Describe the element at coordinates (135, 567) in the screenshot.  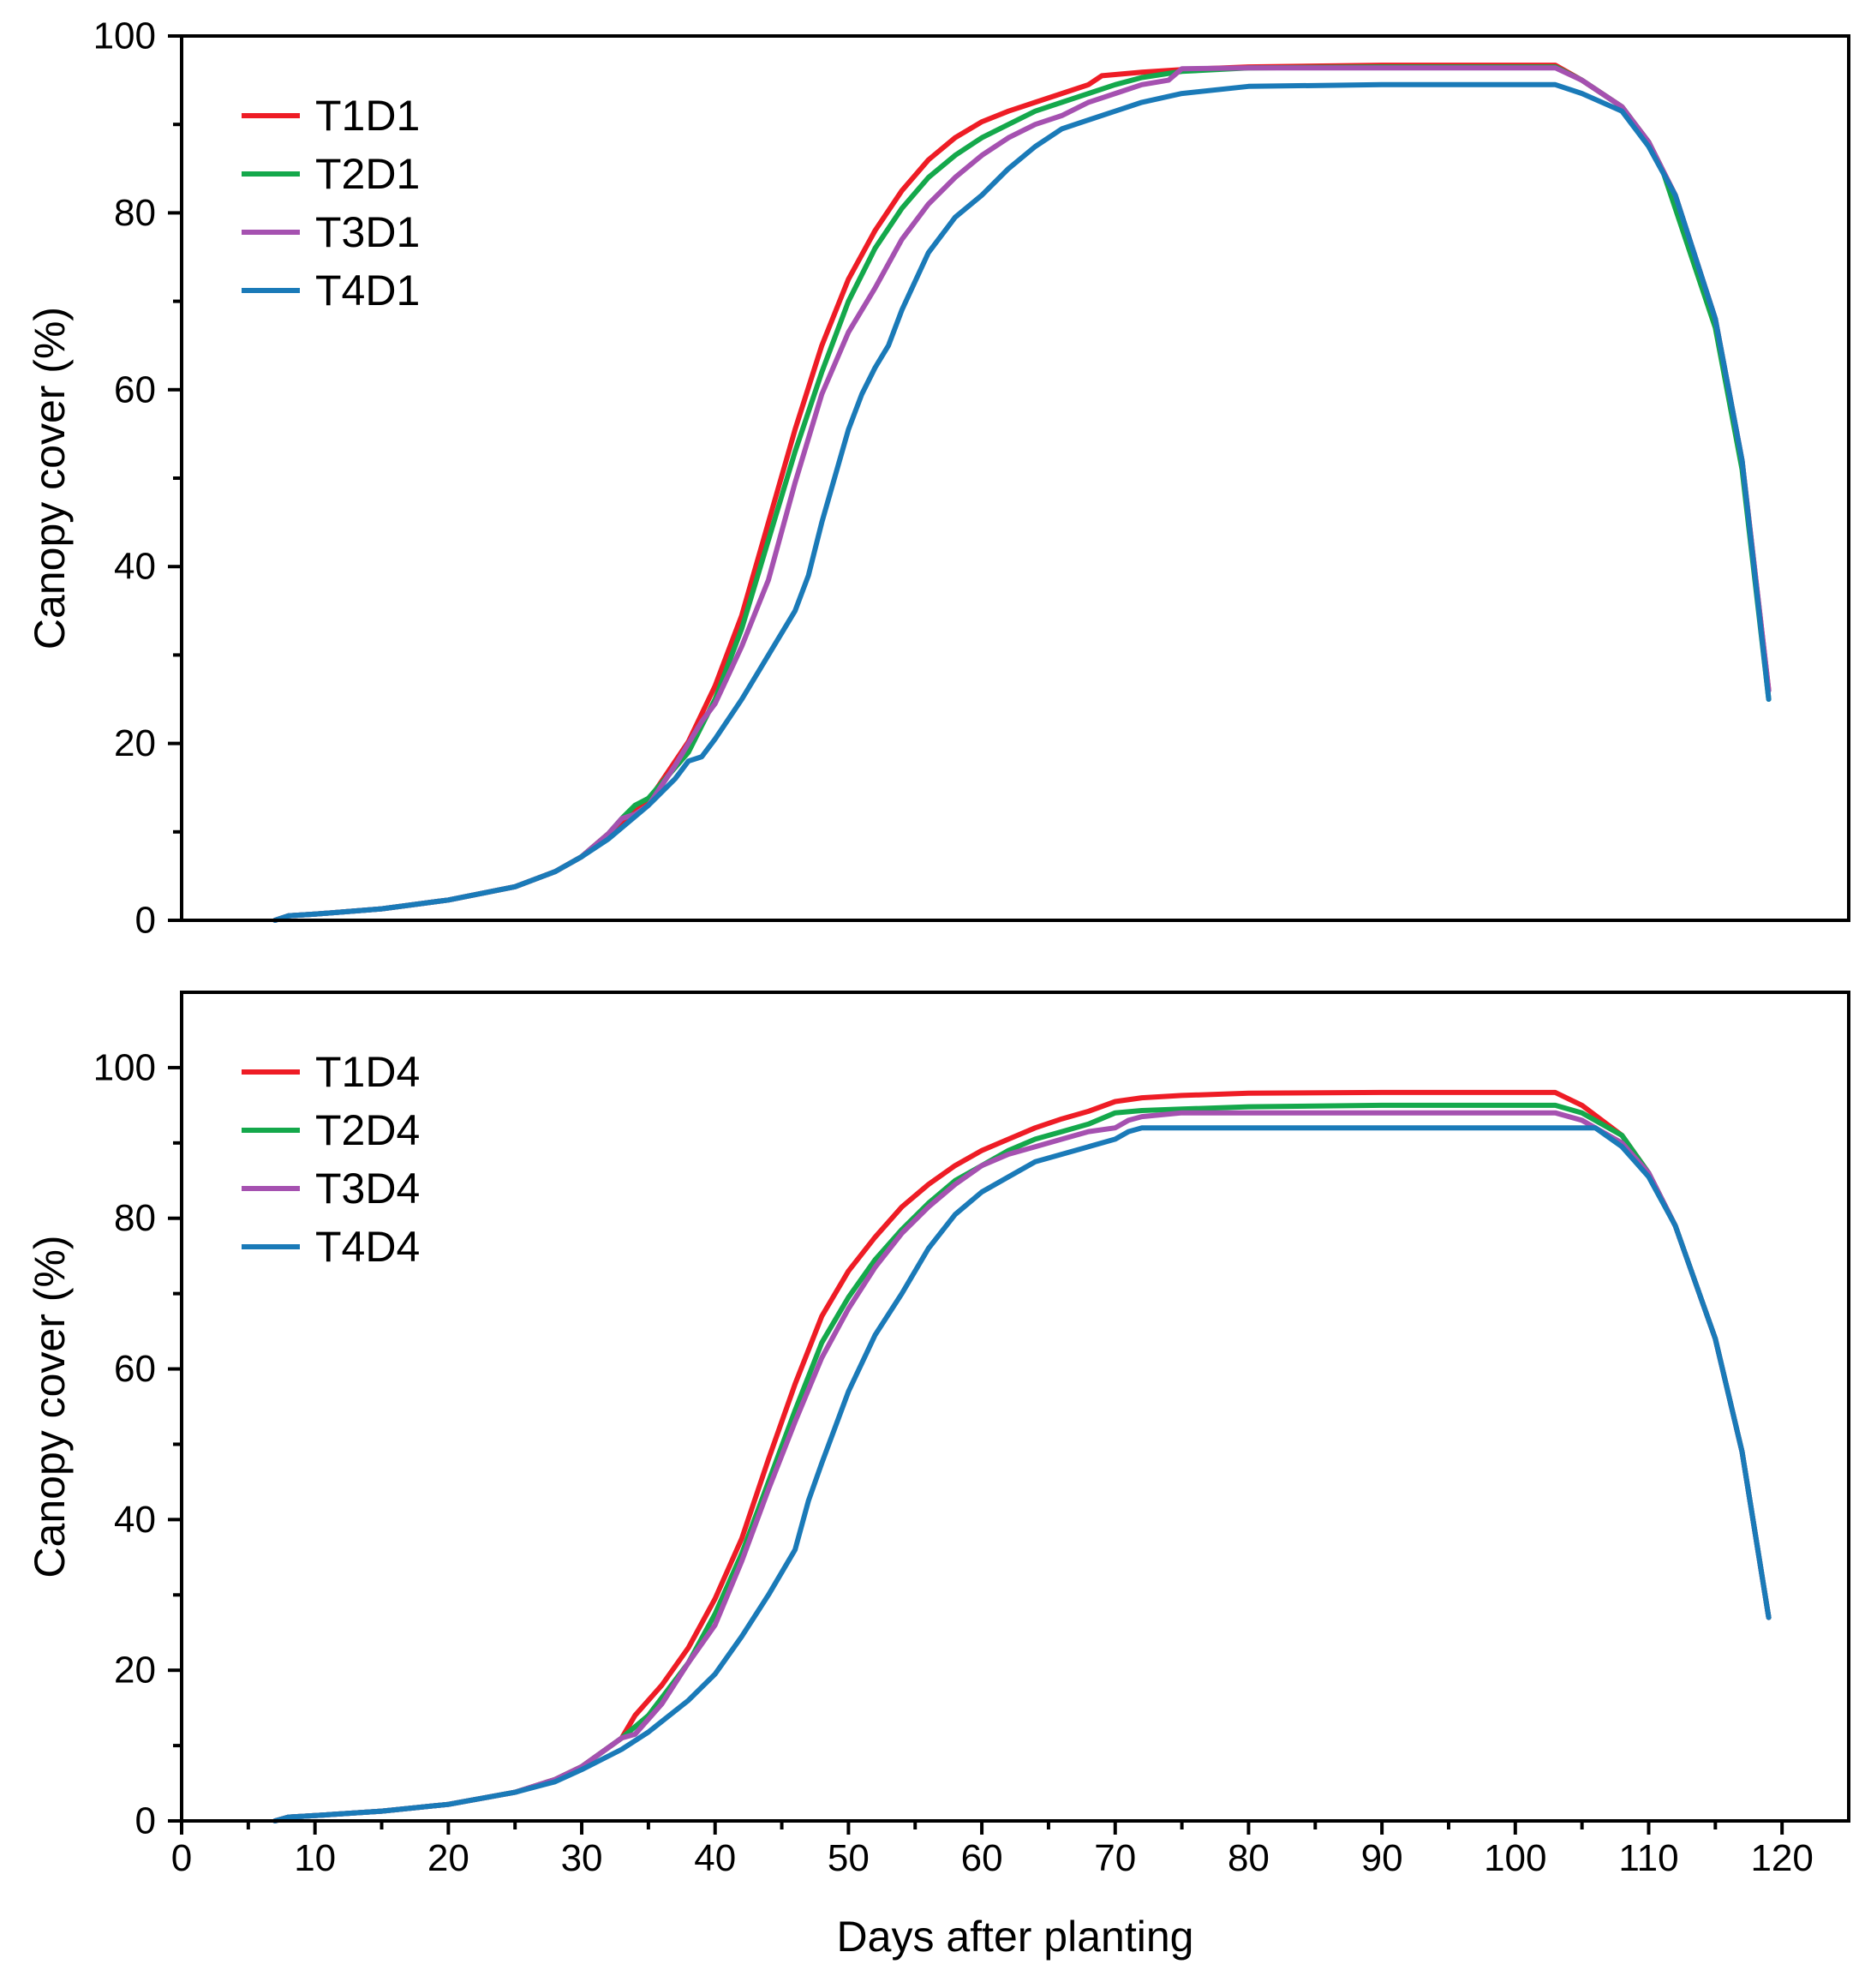
I see `top-y-tick-label: 40` at that location.